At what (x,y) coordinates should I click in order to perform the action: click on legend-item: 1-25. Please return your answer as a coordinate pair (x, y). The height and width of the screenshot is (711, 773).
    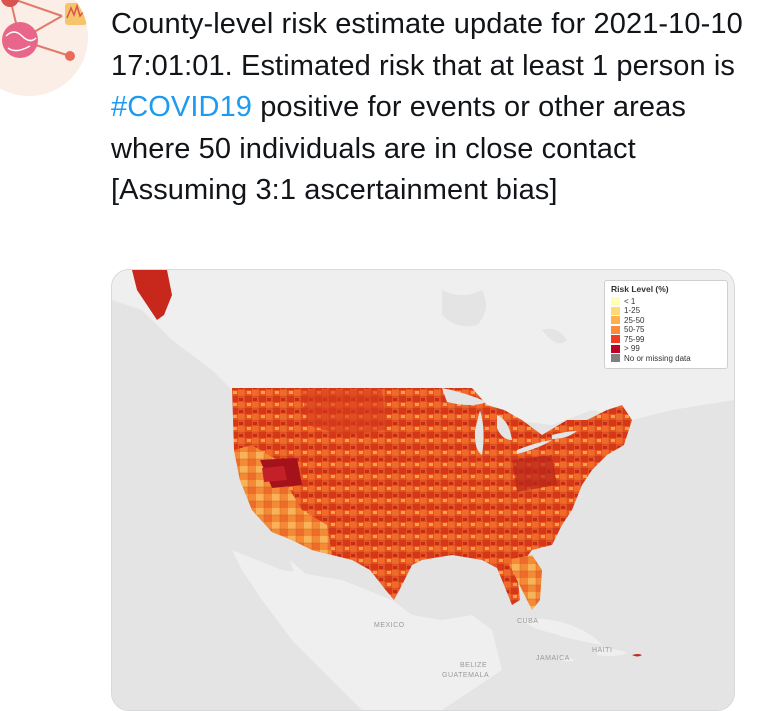
    Looking at the image, I should click on (666, 311).